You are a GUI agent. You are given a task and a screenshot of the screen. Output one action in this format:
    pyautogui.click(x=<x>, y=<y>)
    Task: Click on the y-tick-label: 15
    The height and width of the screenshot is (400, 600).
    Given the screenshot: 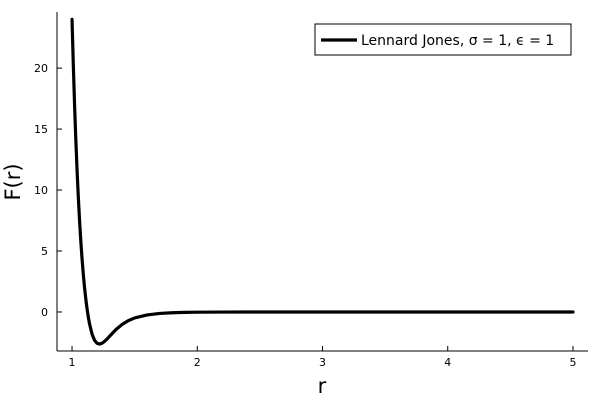 What is the action you would take?
    pyautogui.click(x=41, y=129)
    